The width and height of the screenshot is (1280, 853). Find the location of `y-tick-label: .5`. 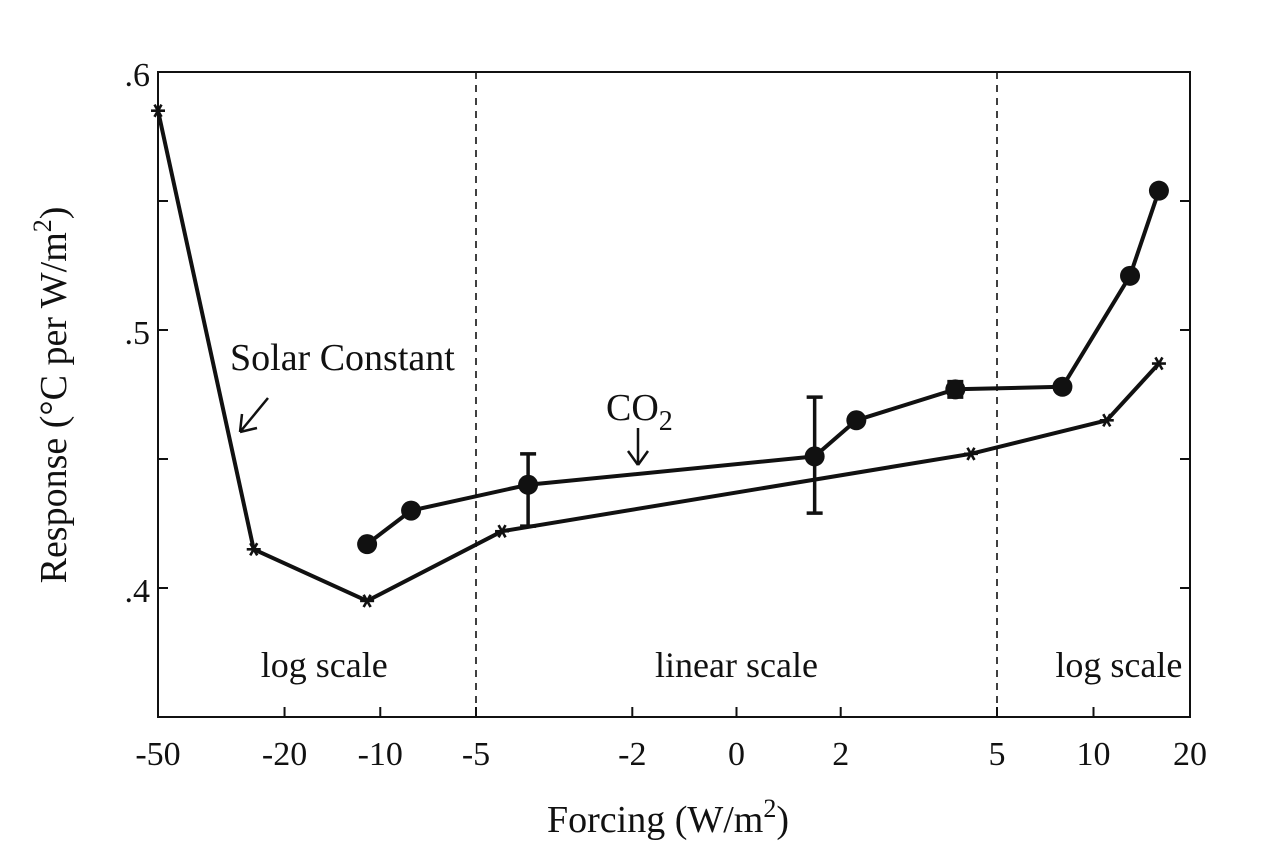

y-tick-label: .5 is located at coordinates (138, 333).